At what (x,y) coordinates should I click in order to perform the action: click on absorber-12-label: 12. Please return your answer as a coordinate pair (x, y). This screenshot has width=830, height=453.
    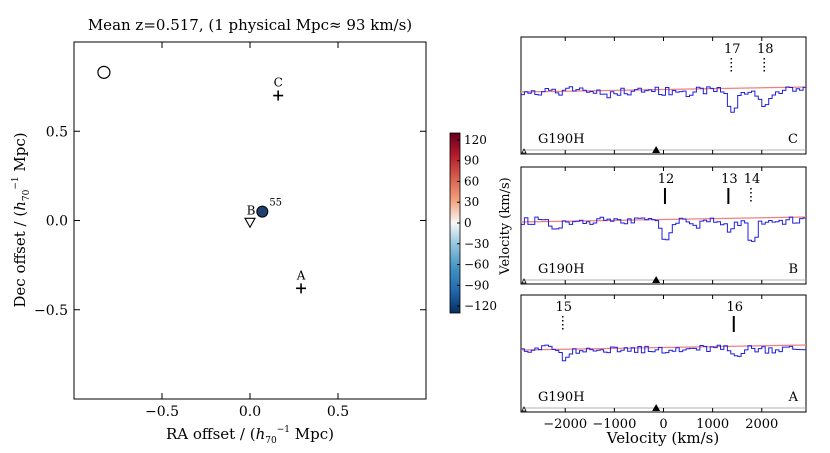
    Looking at the image, I should click on (666, 179).